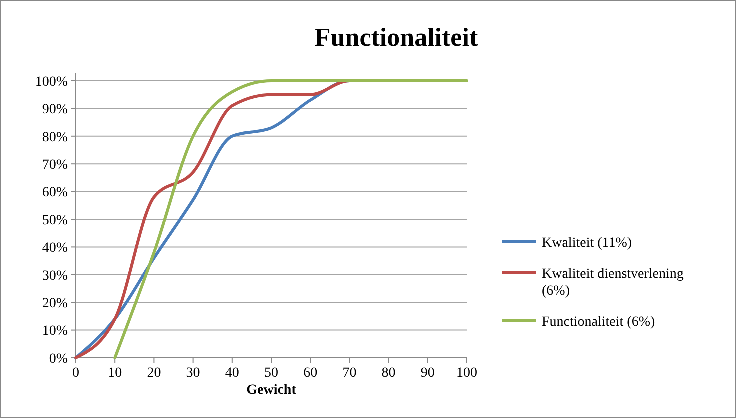 Image resolution: width=737 pixels, height=419 pixels. Describe the element at coordinates (55, 304) in the screenshot. I see `y-tick-label: 20%` at that location.